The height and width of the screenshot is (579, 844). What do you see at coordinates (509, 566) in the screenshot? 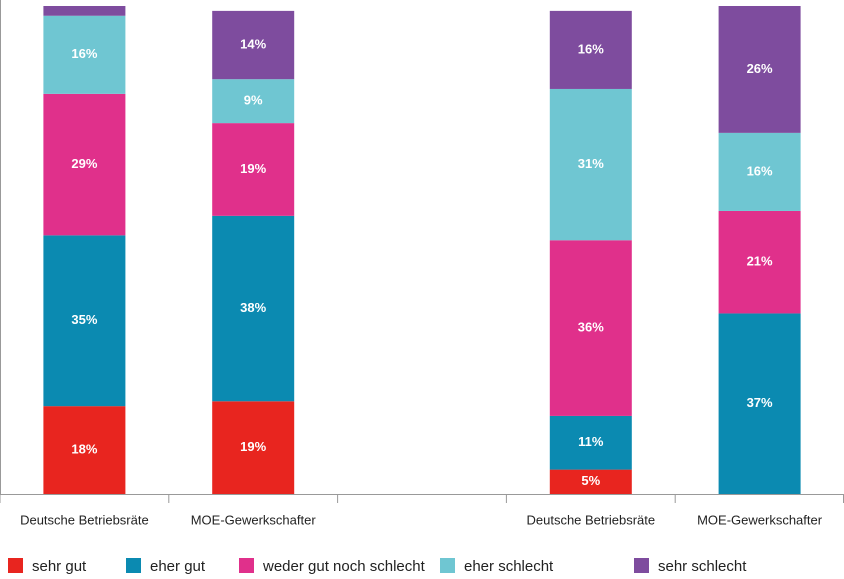
I see `legend-label: eher schlecht` at bounding box center [509, 566].